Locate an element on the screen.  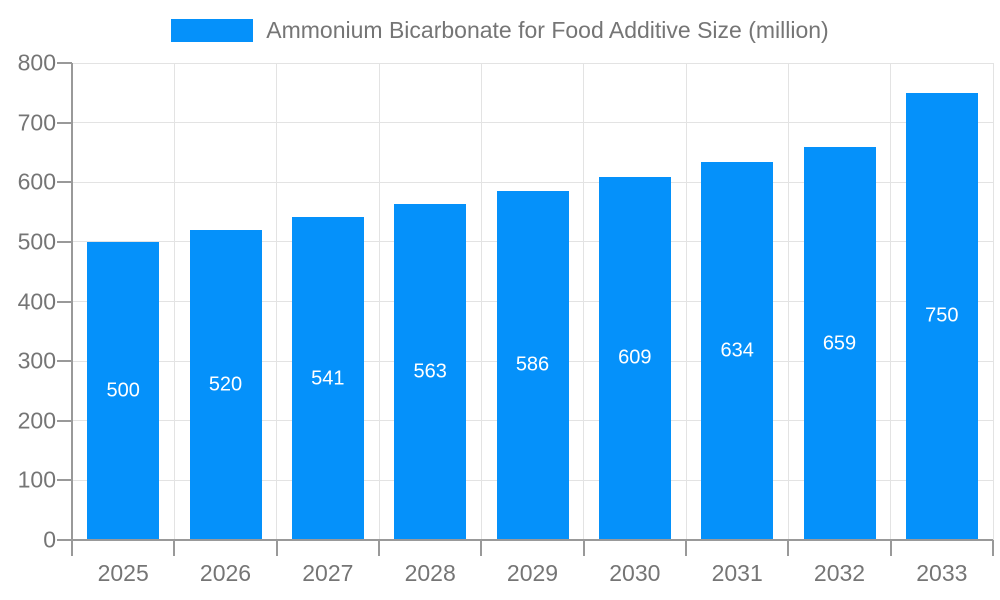
bar-value-label: 750 is located at coordinates (942, 315).